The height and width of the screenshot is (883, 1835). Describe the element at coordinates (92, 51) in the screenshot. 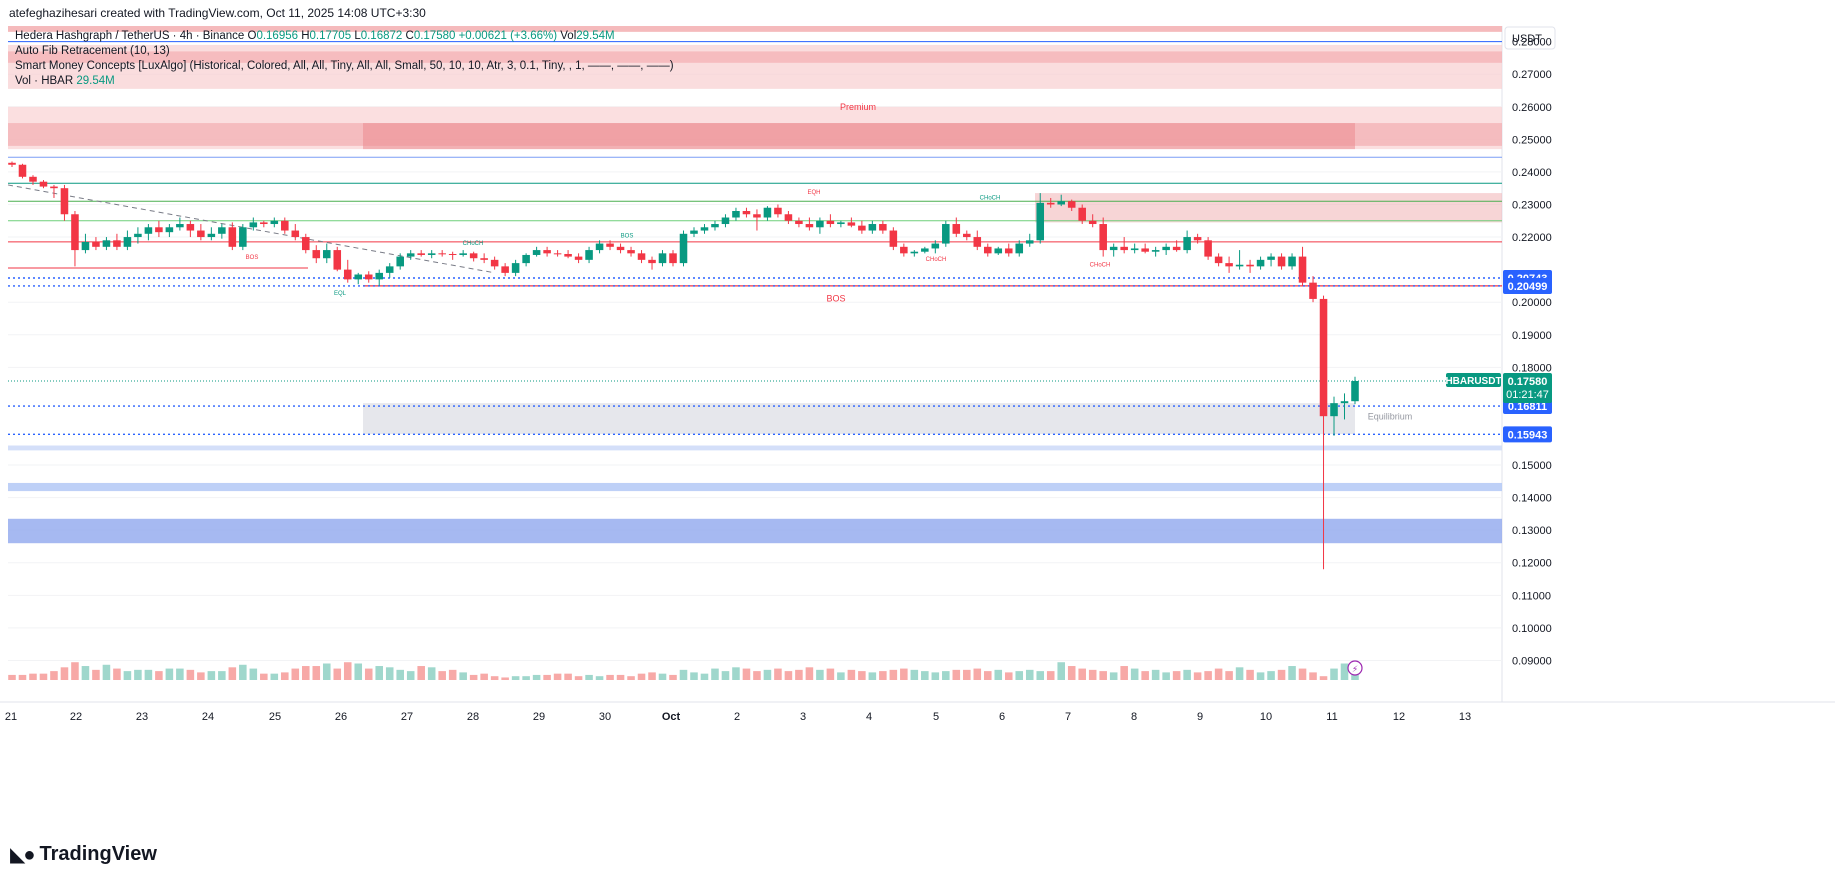

I see `legend-fib: Auto Fib Retracement (10, 13)` at that location.